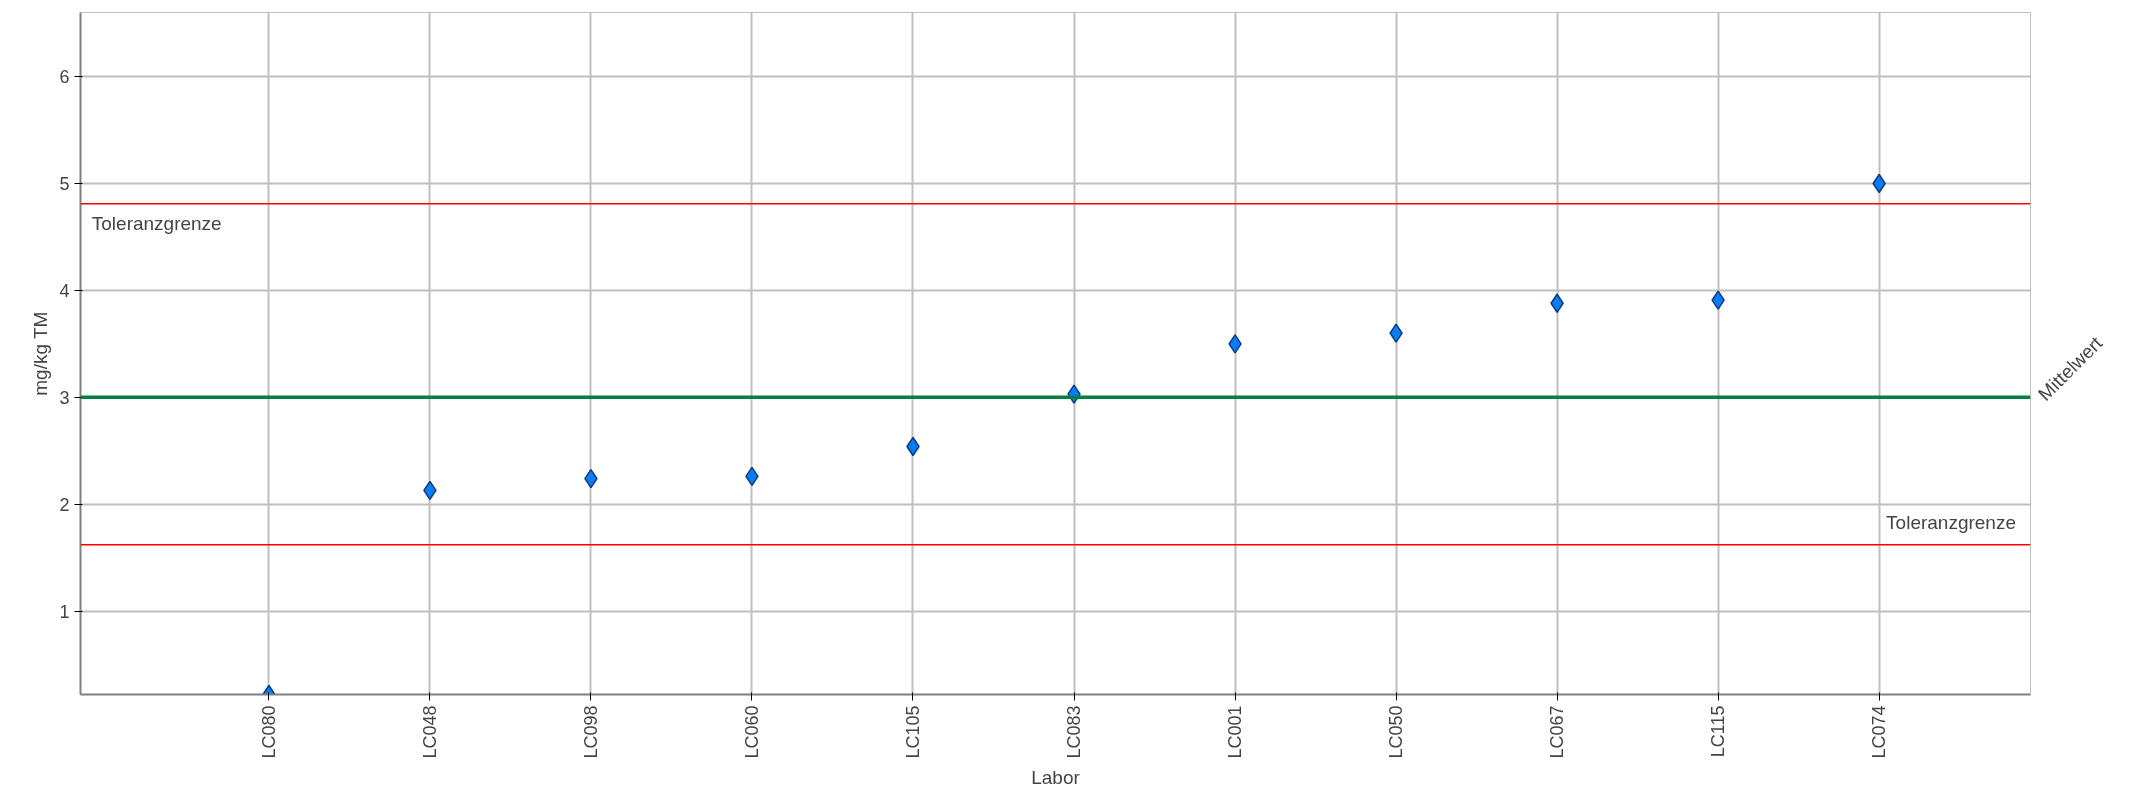  Describe the element at coordinates (1074, 732) in the screenshot. I see `x-tick-label: LC083` at that location.